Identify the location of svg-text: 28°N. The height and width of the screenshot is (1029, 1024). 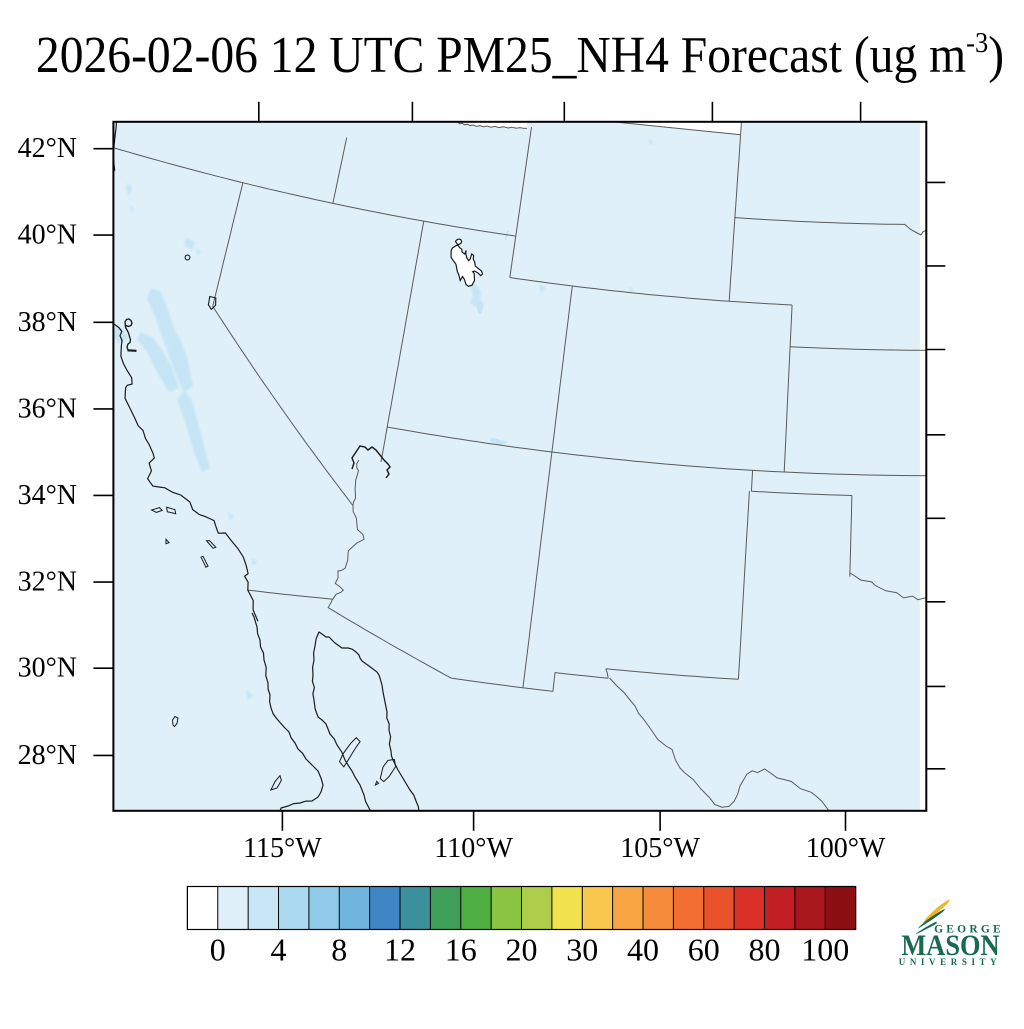
(47, 755).